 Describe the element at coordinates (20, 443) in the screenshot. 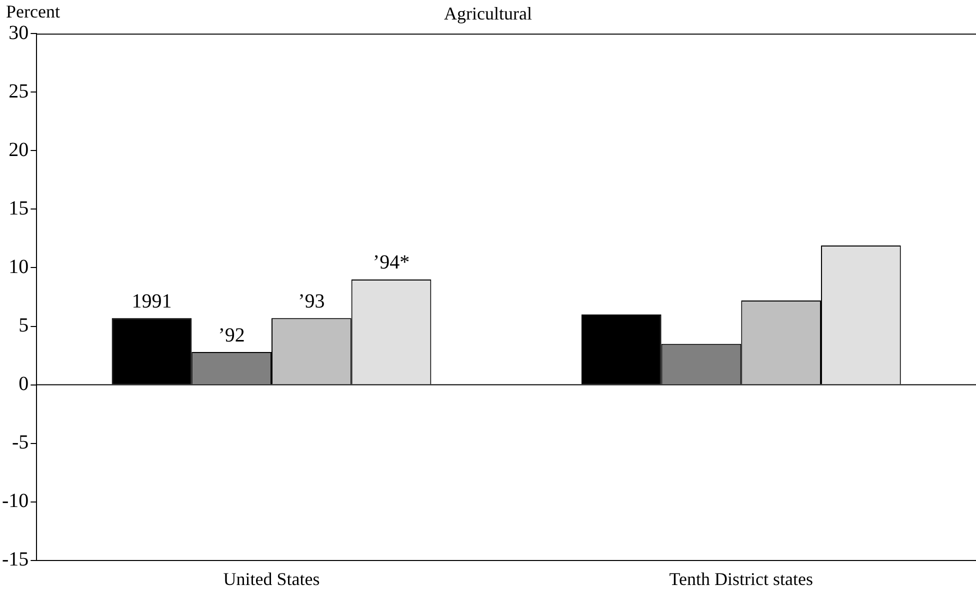

I see `y-tick-label: -5` at that location.